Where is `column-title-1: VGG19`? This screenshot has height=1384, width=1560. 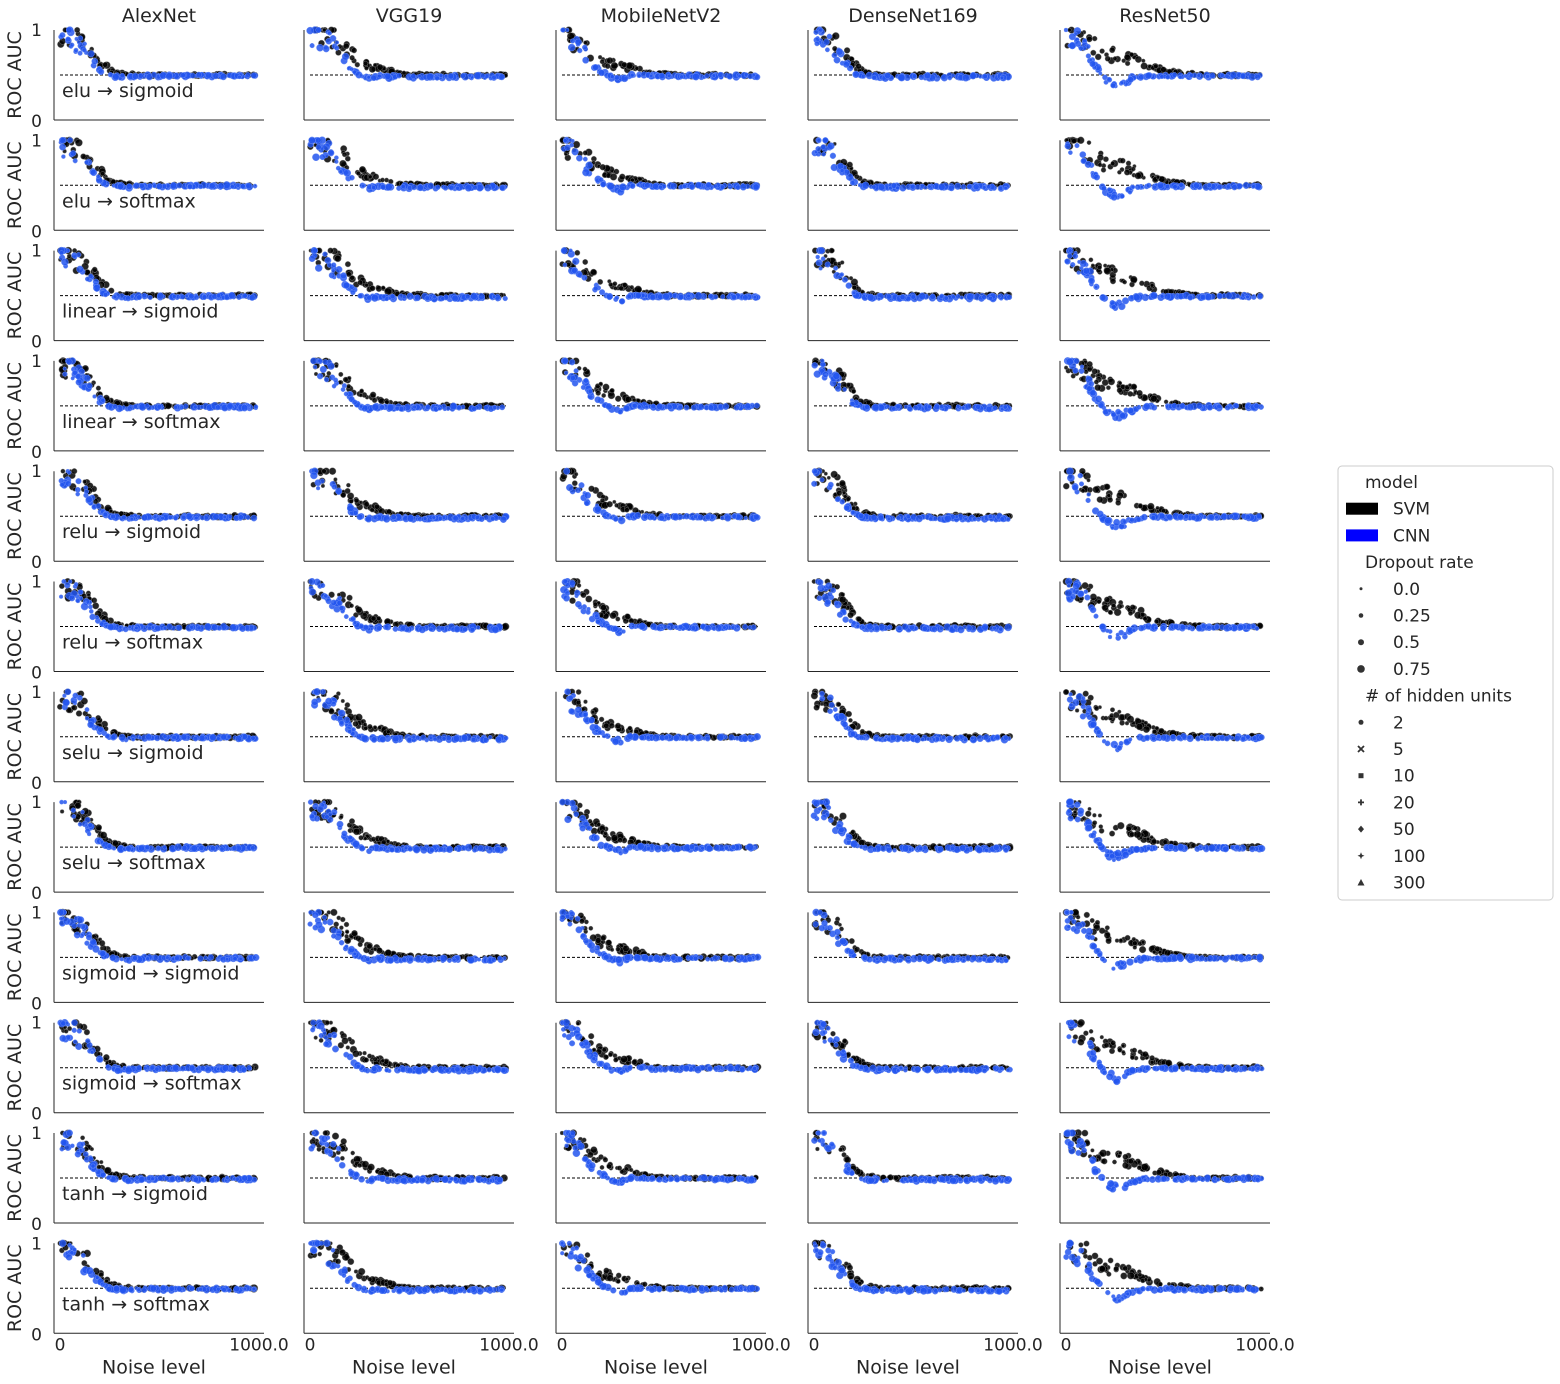 column-title-1: VGG19 is located at coordinates (409, 16).